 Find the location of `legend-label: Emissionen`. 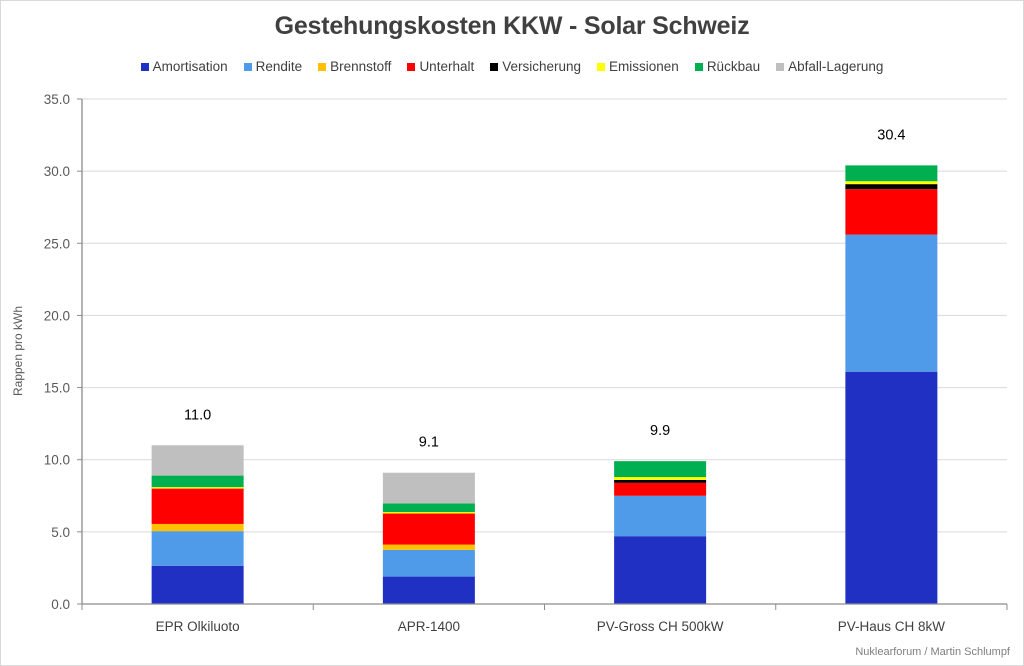

legend-label: Emissionen is located at coordinates (644, 66).